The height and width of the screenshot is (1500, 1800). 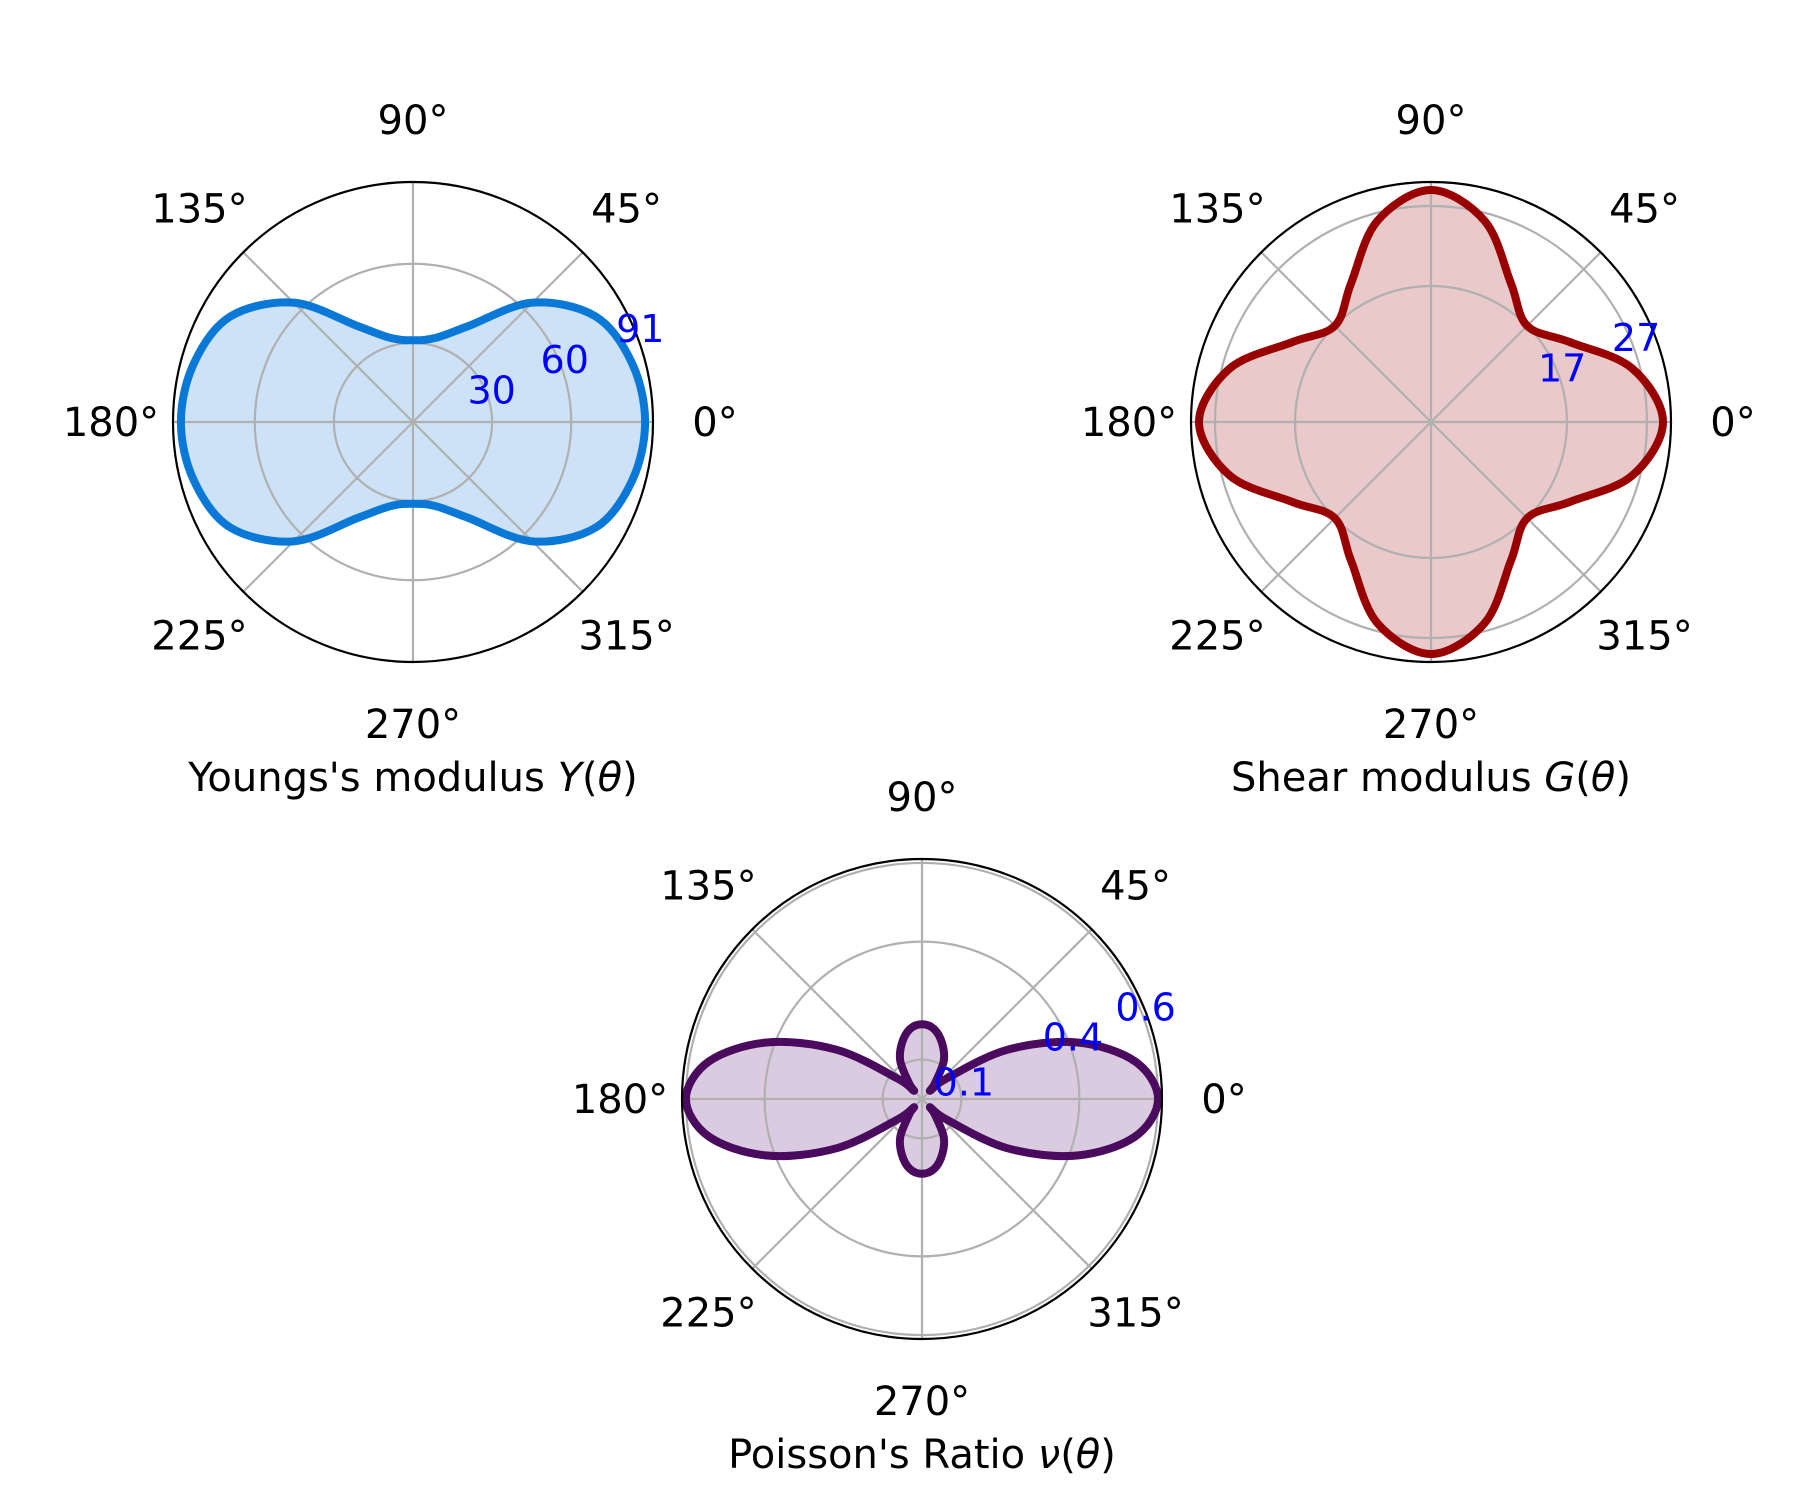 What do you see at coordinates (565, 360) in the screenshot?
I see `radial-tick-label: 60` at bounding box center [565, 360].